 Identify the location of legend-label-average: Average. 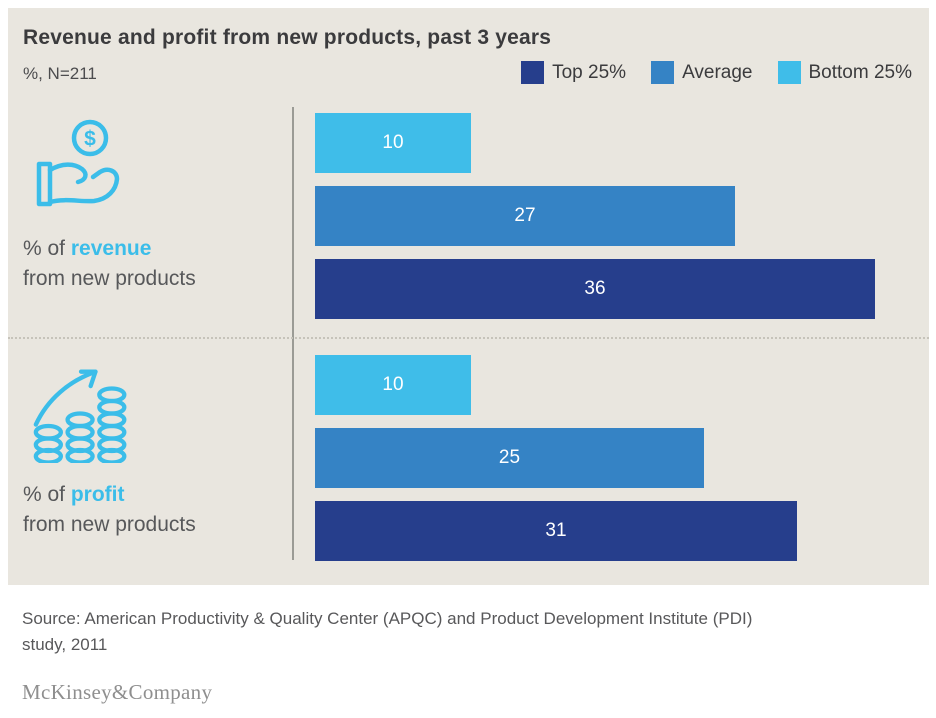
(717, 72).